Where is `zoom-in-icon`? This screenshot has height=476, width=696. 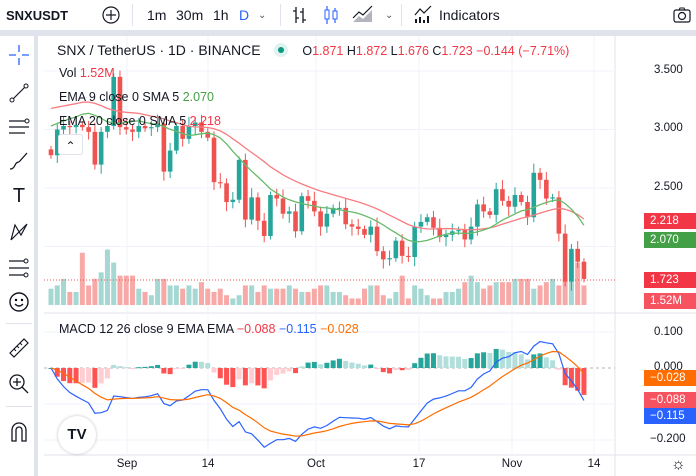 zoom-in-icon is located at coordinates (19, 384).